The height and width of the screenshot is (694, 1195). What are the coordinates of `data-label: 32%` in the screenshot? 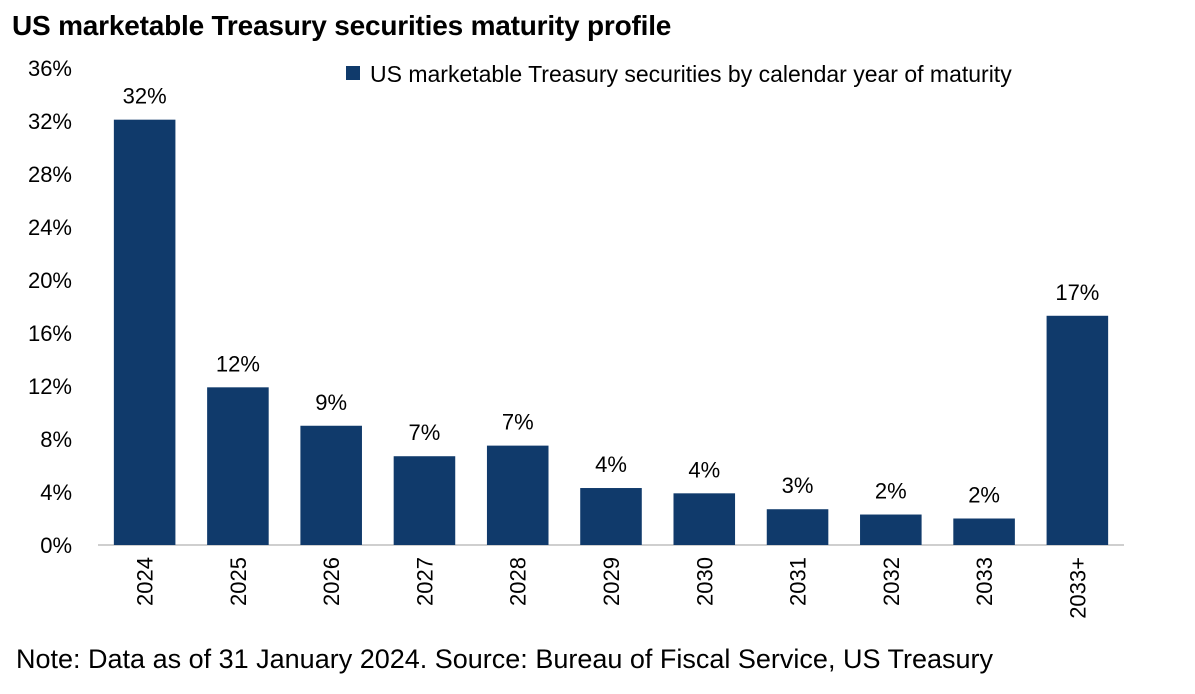 It's located at (145, 96).